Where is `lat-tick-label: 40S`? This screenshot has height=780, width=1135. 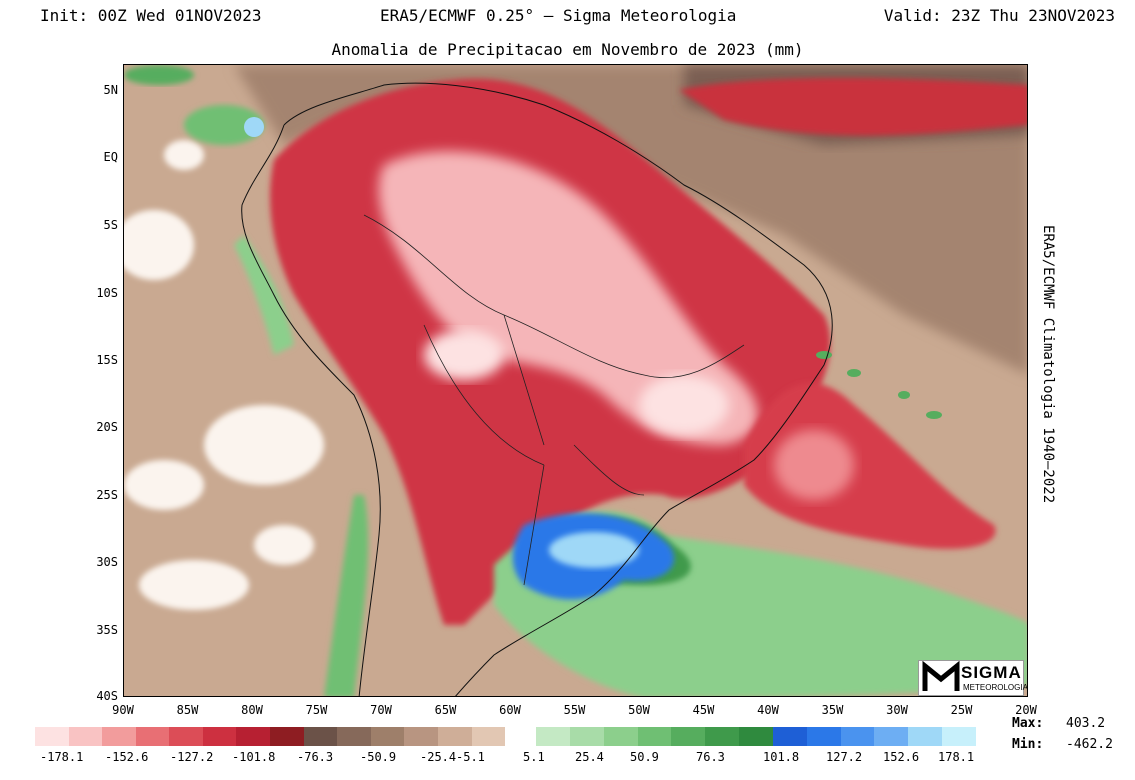
lat-tick-label: 40S is located at coordinates (107, 696).